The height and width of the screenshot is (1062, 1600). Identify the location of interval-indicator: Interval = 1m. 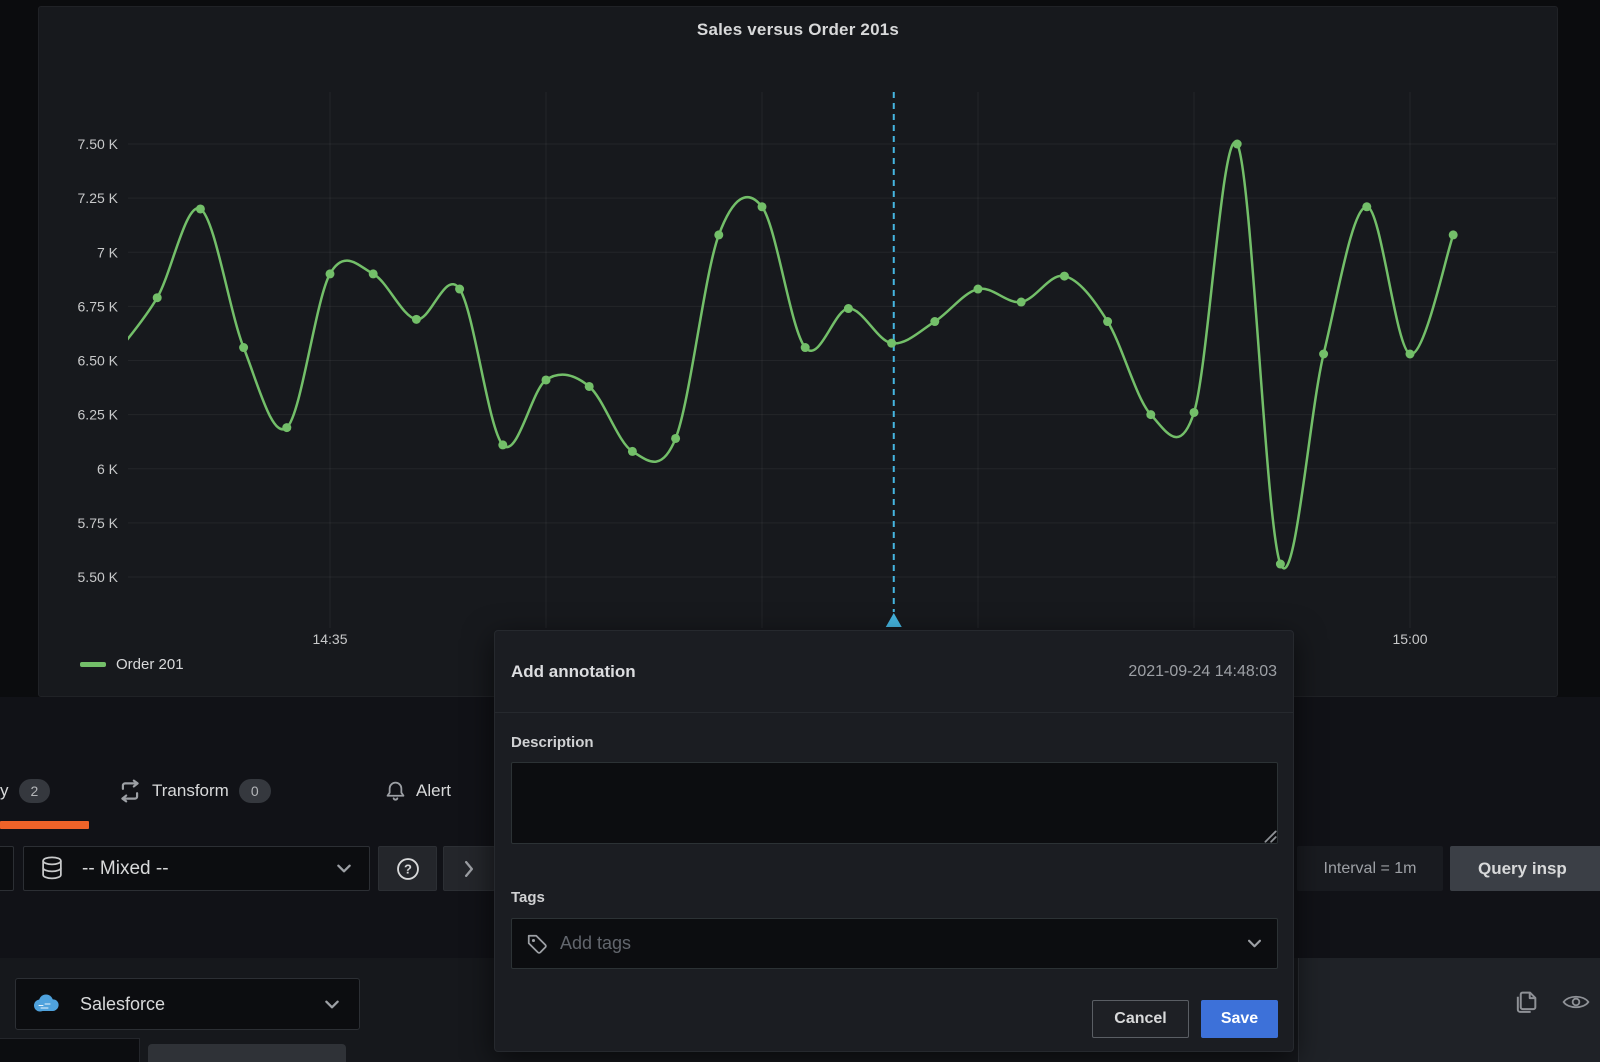
(1370, 868).